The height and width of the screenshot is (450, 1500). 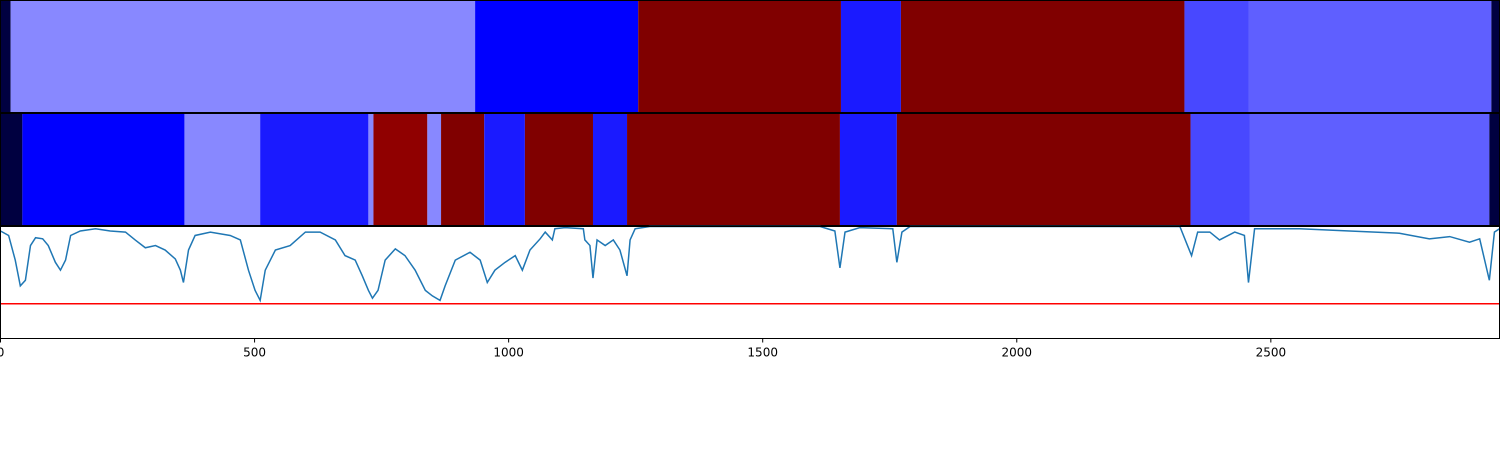 What do you see at coordinates (1016, 353) in the screenshot?
I see `x-tick-label: 2000` at bounding box center [1016, 353].